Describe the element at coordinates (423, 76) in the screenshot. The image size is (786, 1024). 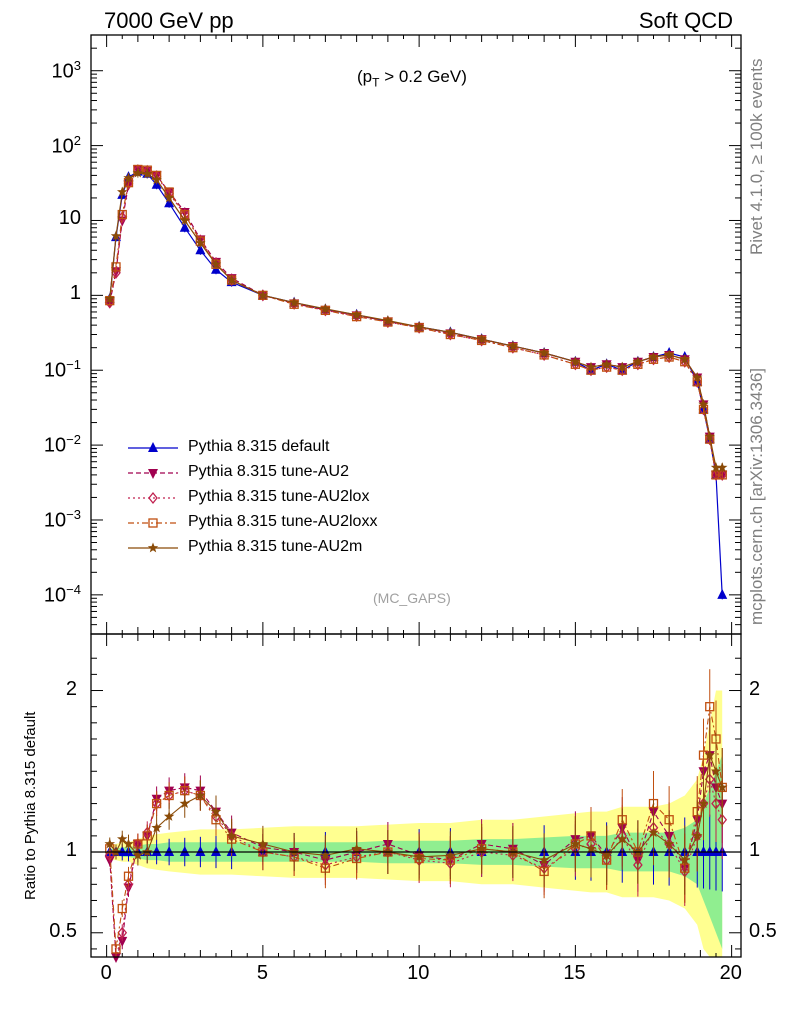
I see `cut-label-rest: > 0.2 GeV)` at that location.